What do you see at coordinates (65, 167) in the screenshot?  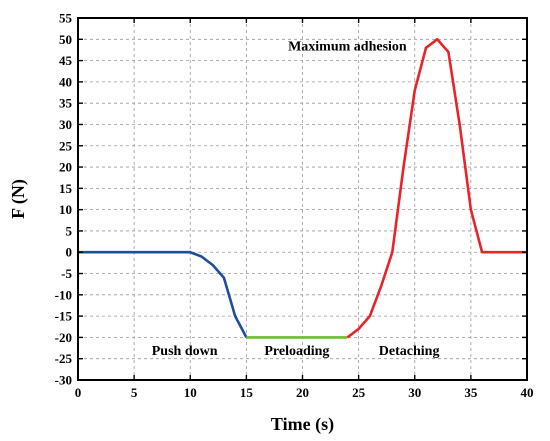 I see `y-tick-label: 20` at bounding box center [65, 167].